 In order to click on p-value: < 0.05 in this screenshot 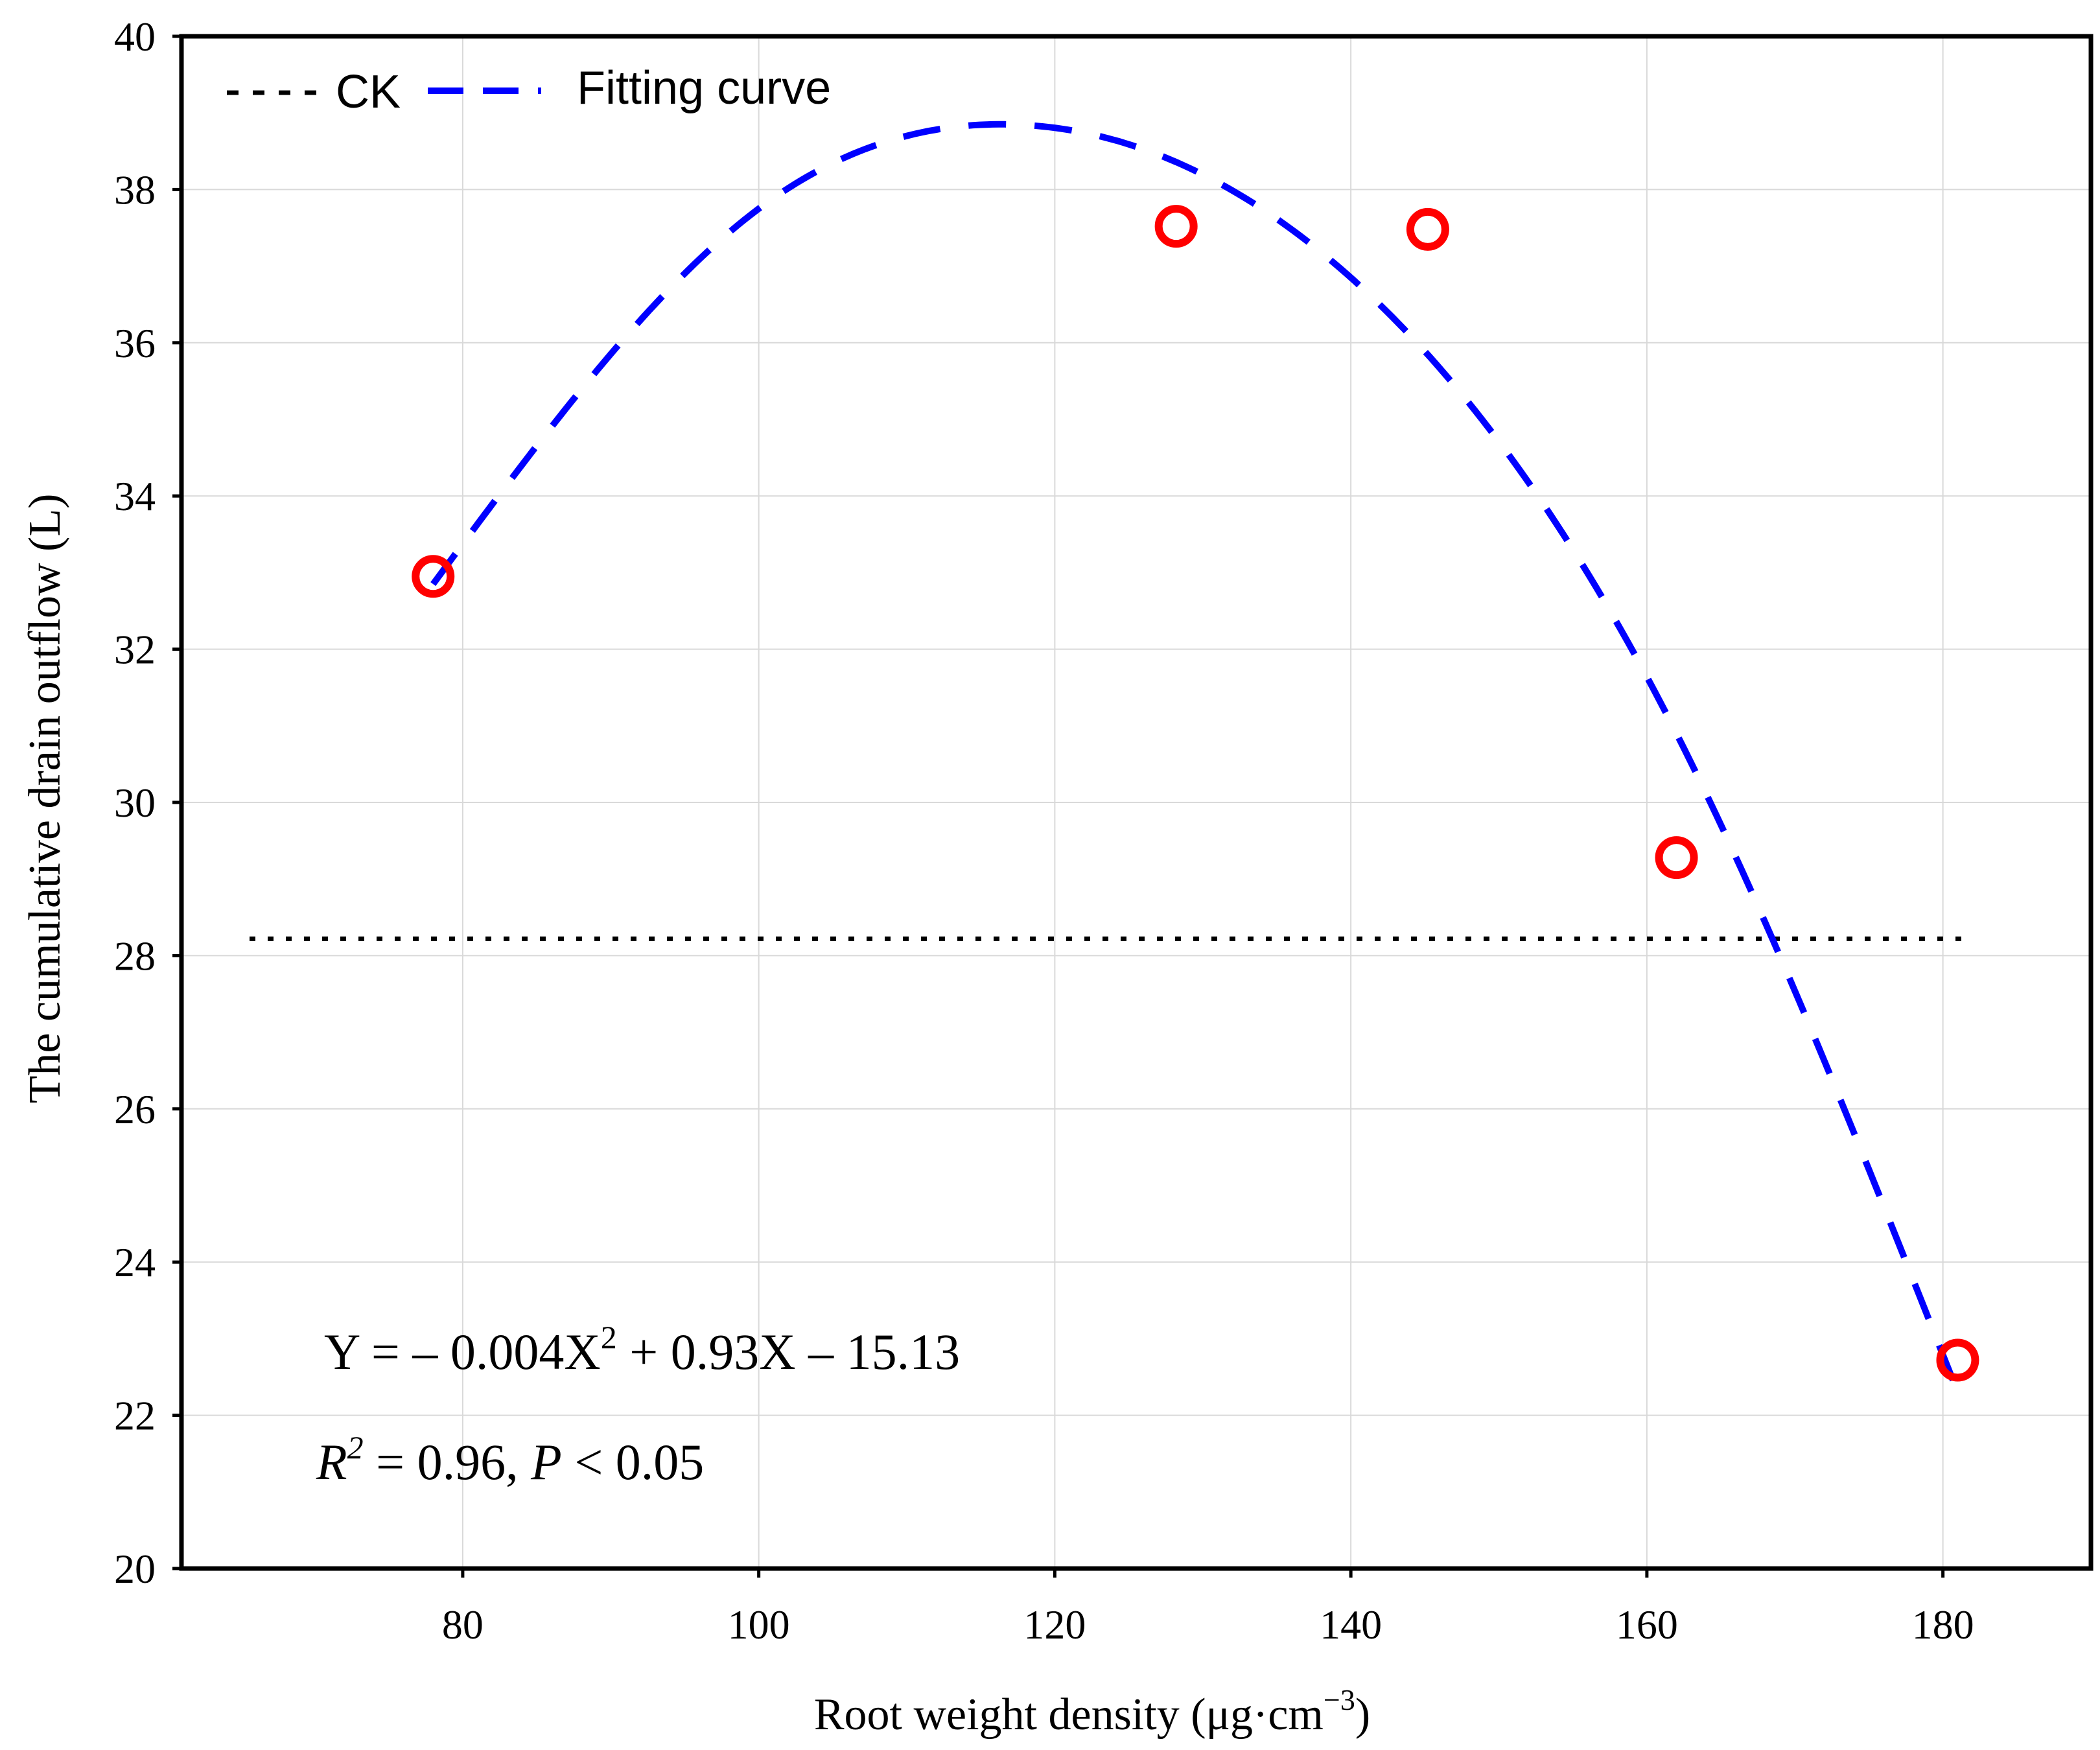, I will do `click(633, 1462)`.